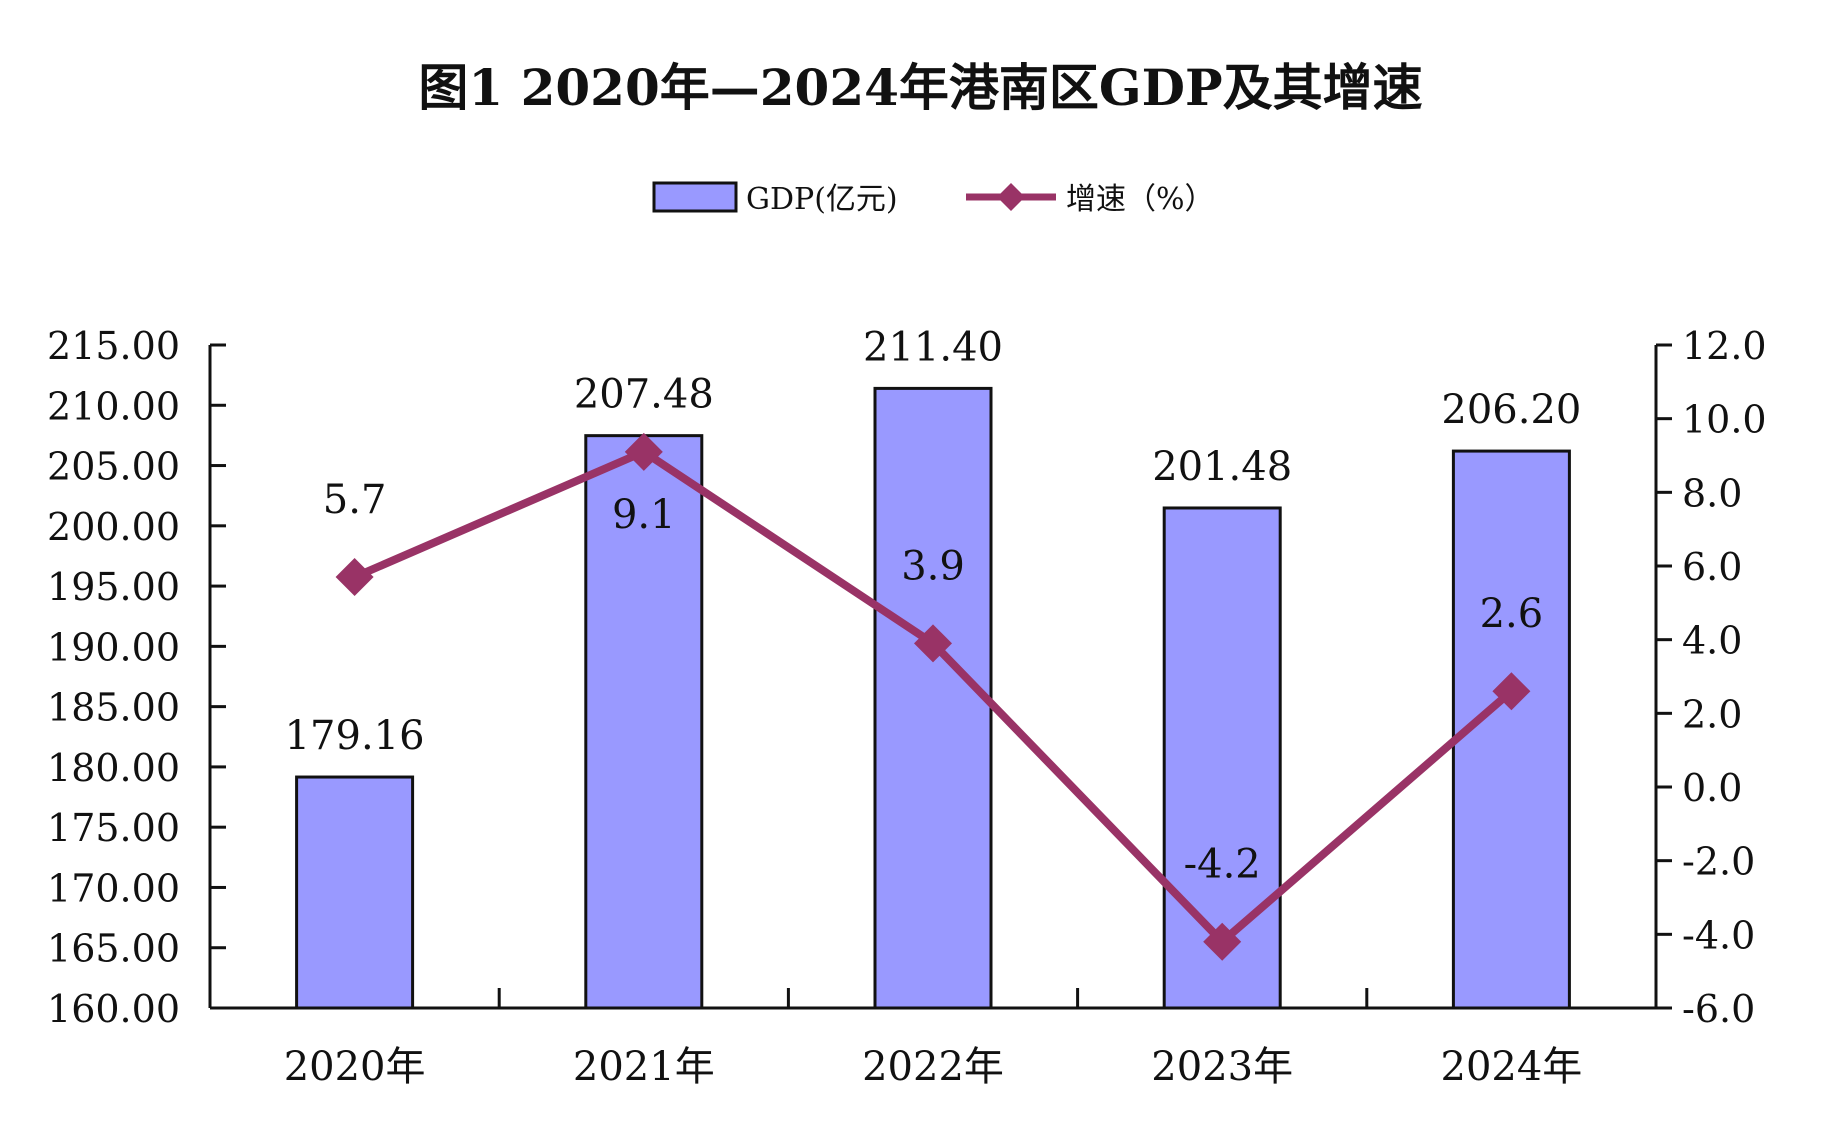  Describe the element at coordinates (113, 949) in the screenshot. I see `y-left-tick-label: 165.00` at that location.